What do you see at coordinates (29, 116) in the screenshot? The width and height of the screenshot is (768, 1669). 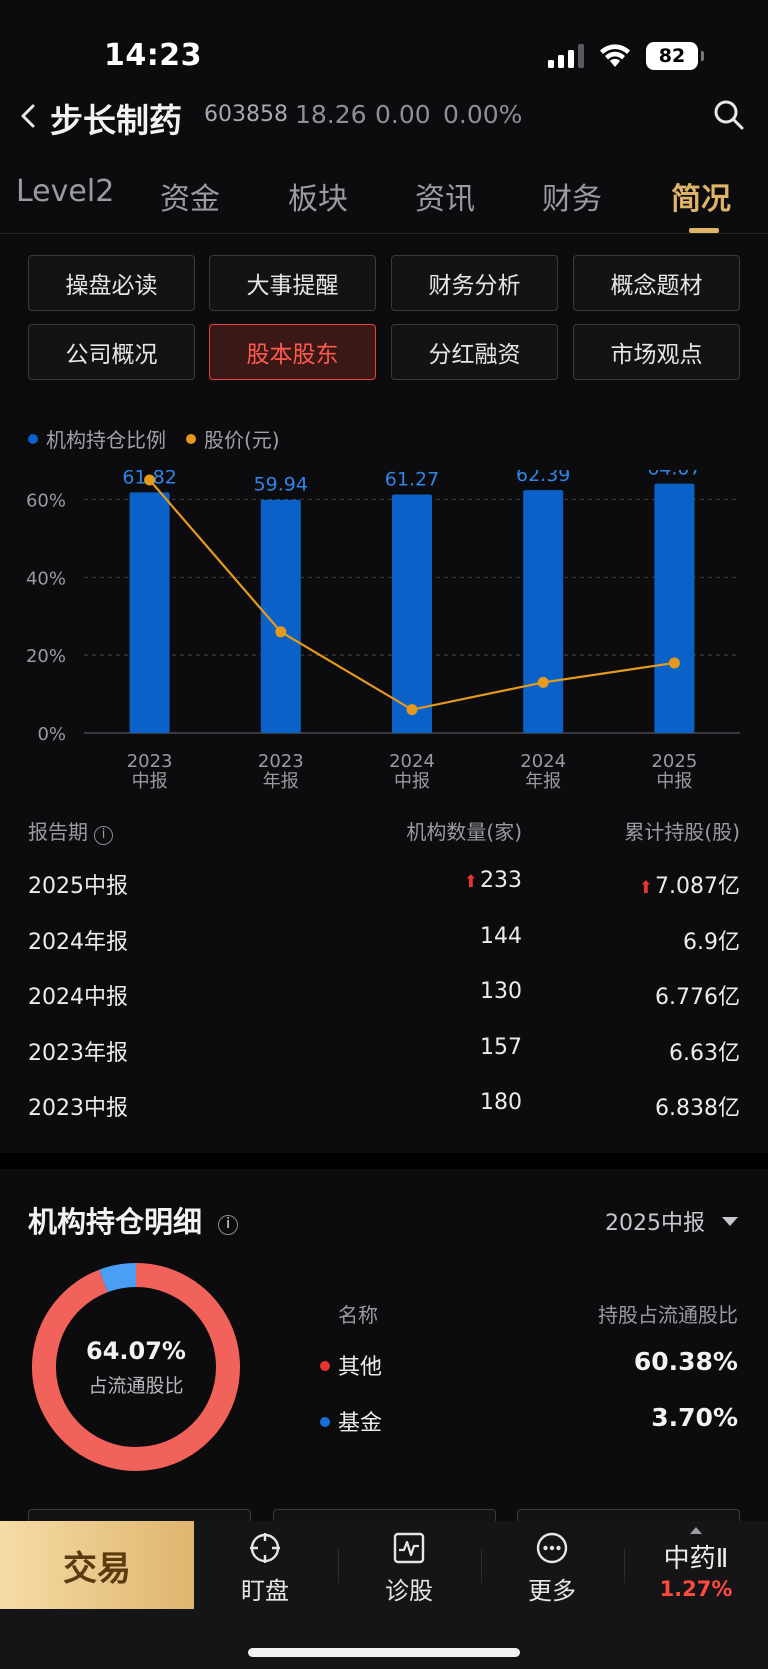 I see `back-arrow-icon` at bounding box center [29, 116].